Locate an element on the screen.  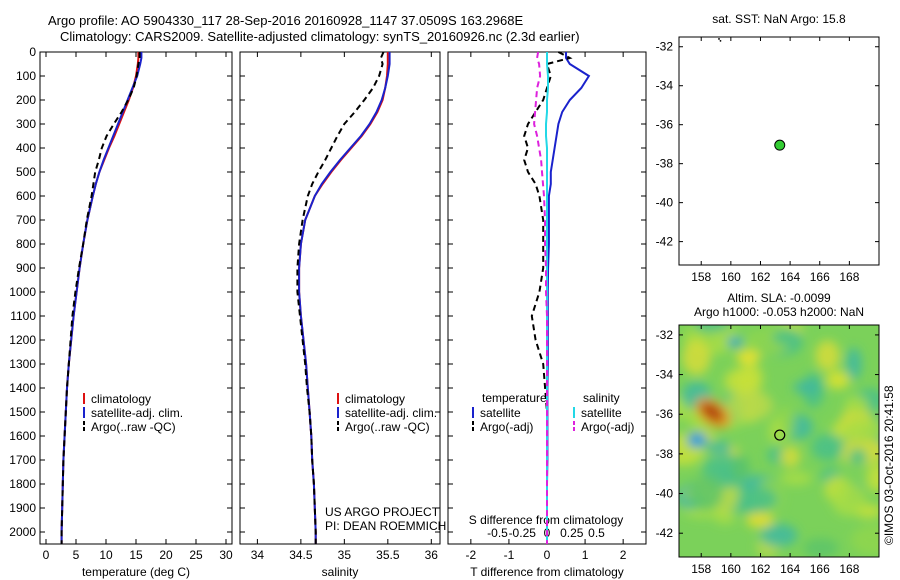
sla-map-x-tick-label: 162 is located at coordinates (760, 569).